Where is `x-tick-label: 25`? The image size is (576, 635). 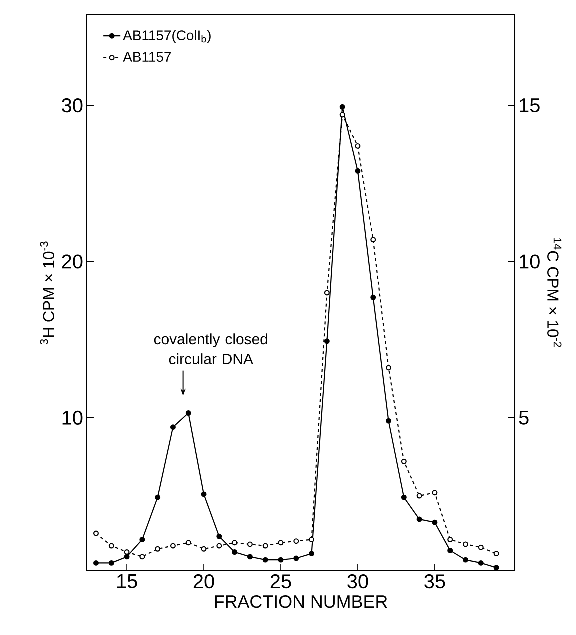
x-tick-label: 25 is located at coordinates (281, 581).